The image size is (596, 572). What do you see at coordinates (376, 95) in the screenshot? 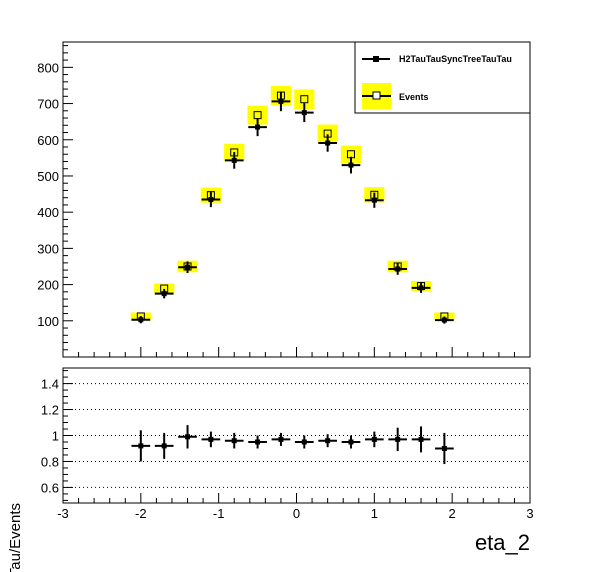
I see `legend-marker-events` at bounding box center [376, 95].